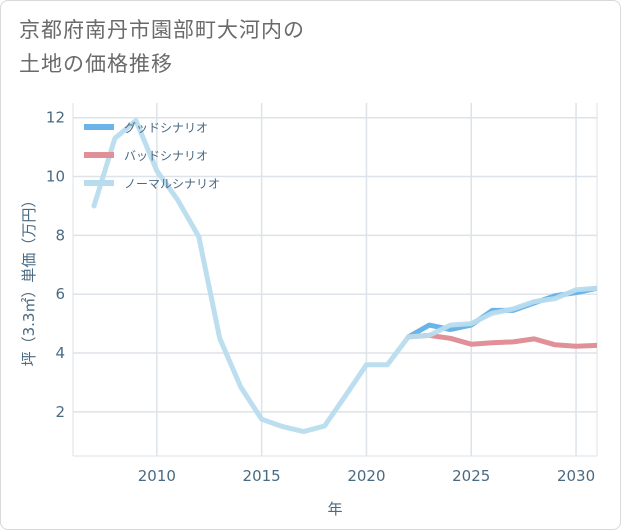 The height and width of the screenshot is (530, 621). I want to click on legend-label: バッドシナリオ, so click(166, 156).